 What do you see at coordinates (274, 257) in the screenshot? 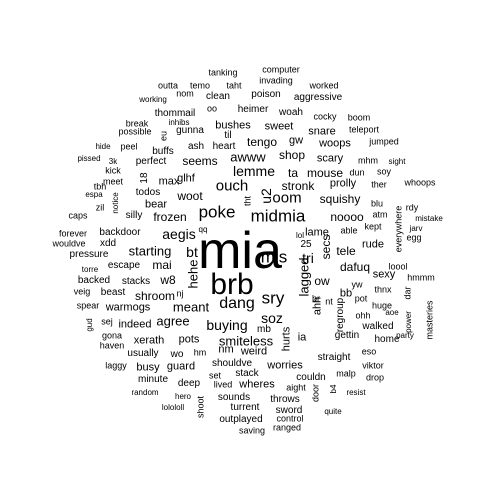
I see `word-mis: mis` at bounding box center [274, 257].